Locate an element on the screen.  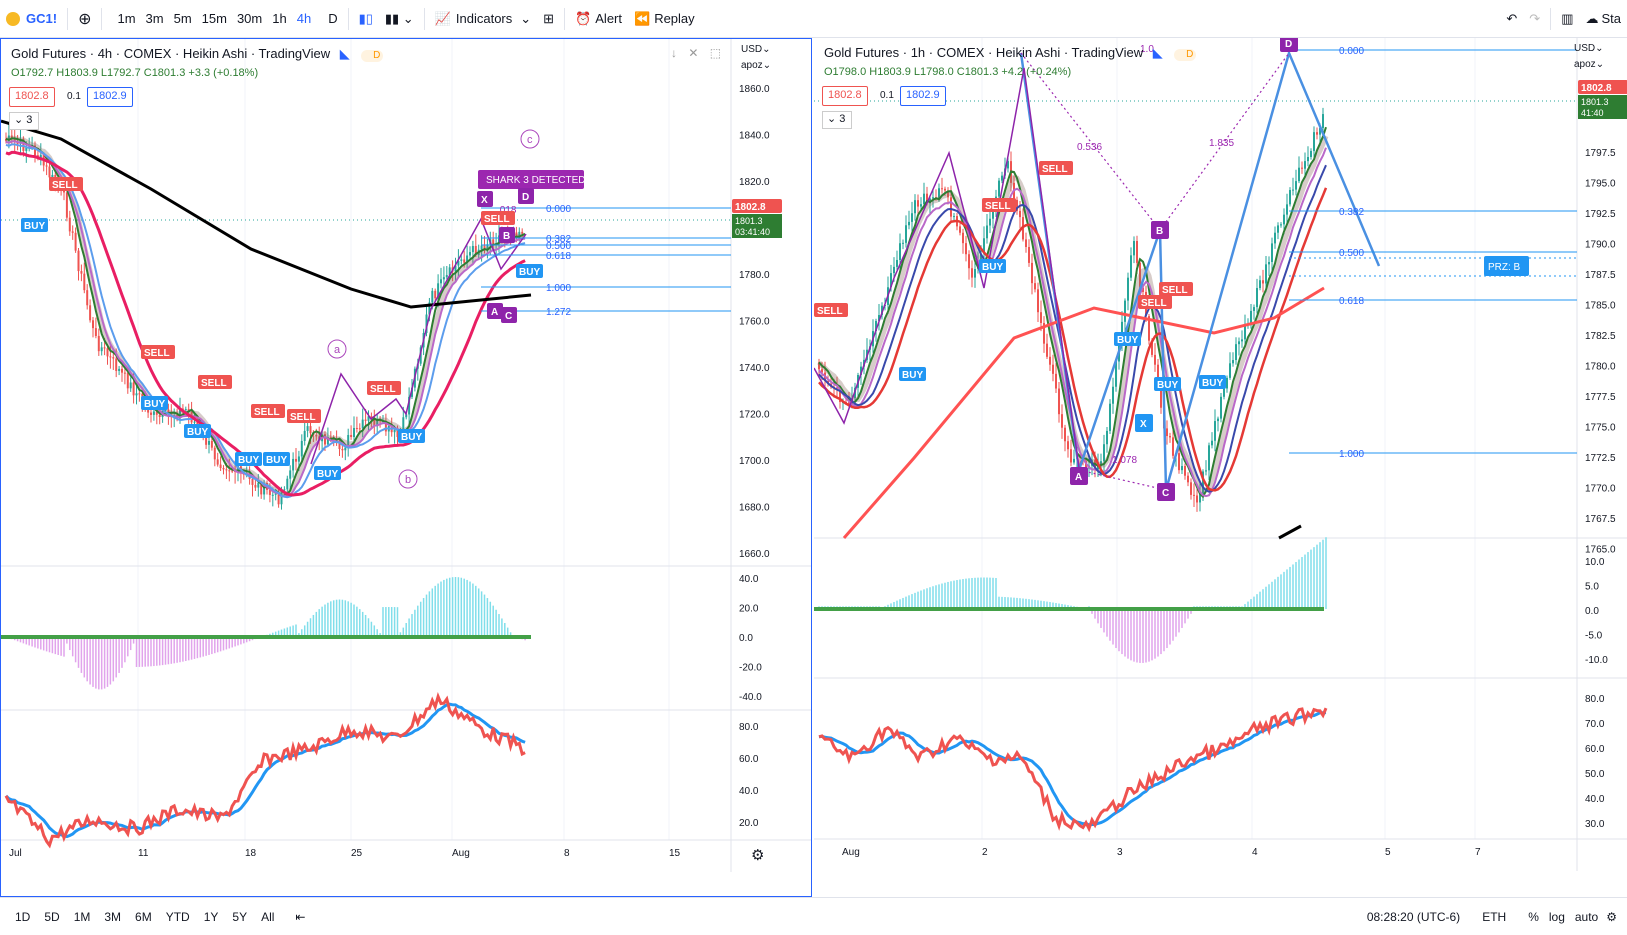
buy-signal-bg is located at coordinates (327, 473).